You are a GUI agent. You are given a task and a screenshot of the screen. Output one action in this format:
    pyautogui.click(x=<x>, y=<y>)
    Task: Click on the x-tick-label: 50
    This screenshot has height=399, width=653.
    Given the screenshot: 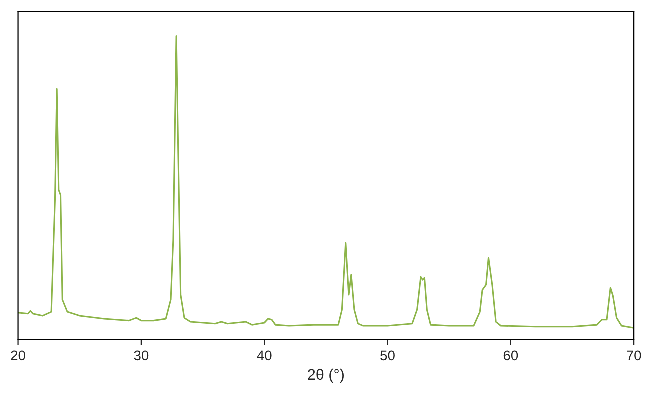 What is the action you would take?
    pyautogui.click(x=387, y=355)
    